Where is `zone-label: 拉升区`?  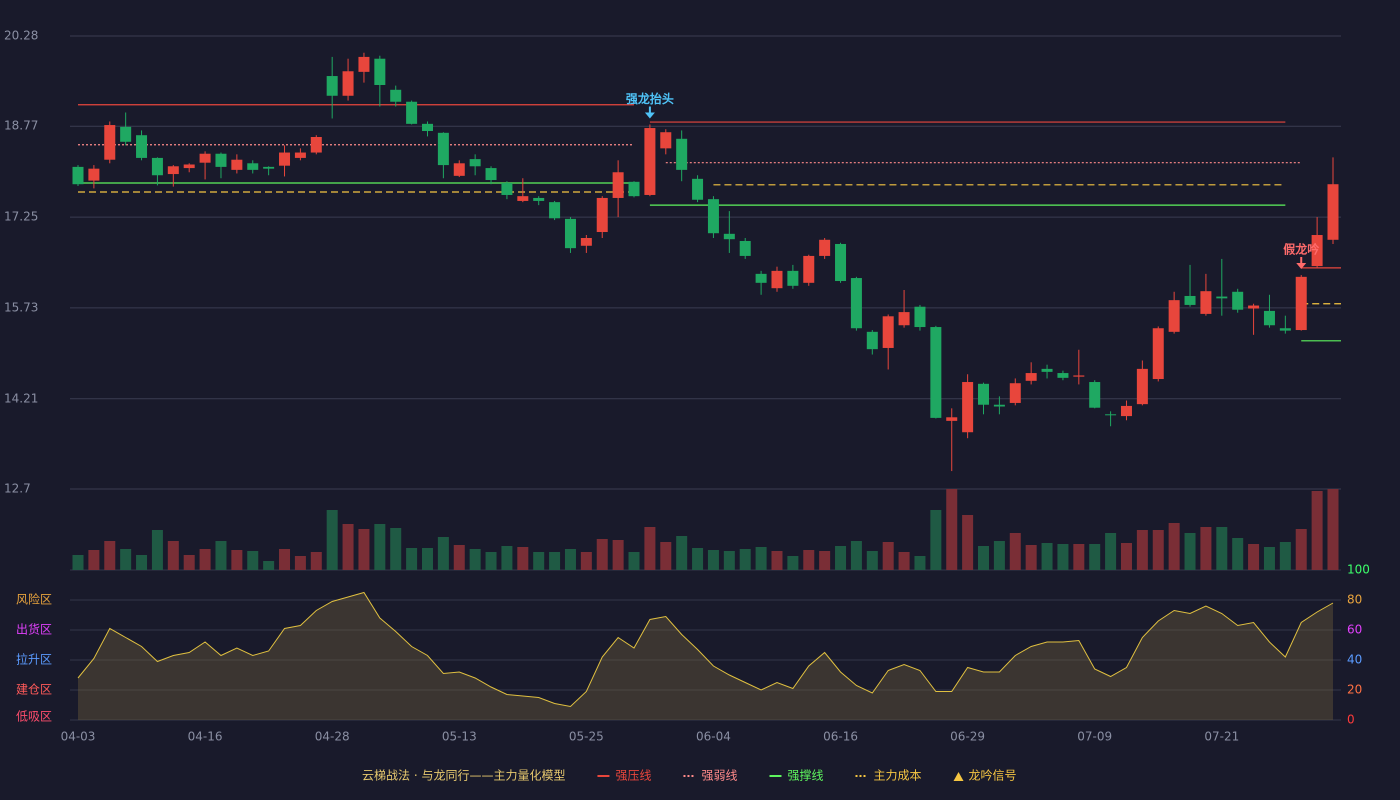
zone-label: 拉升区 is located at coordinates (34, 659).